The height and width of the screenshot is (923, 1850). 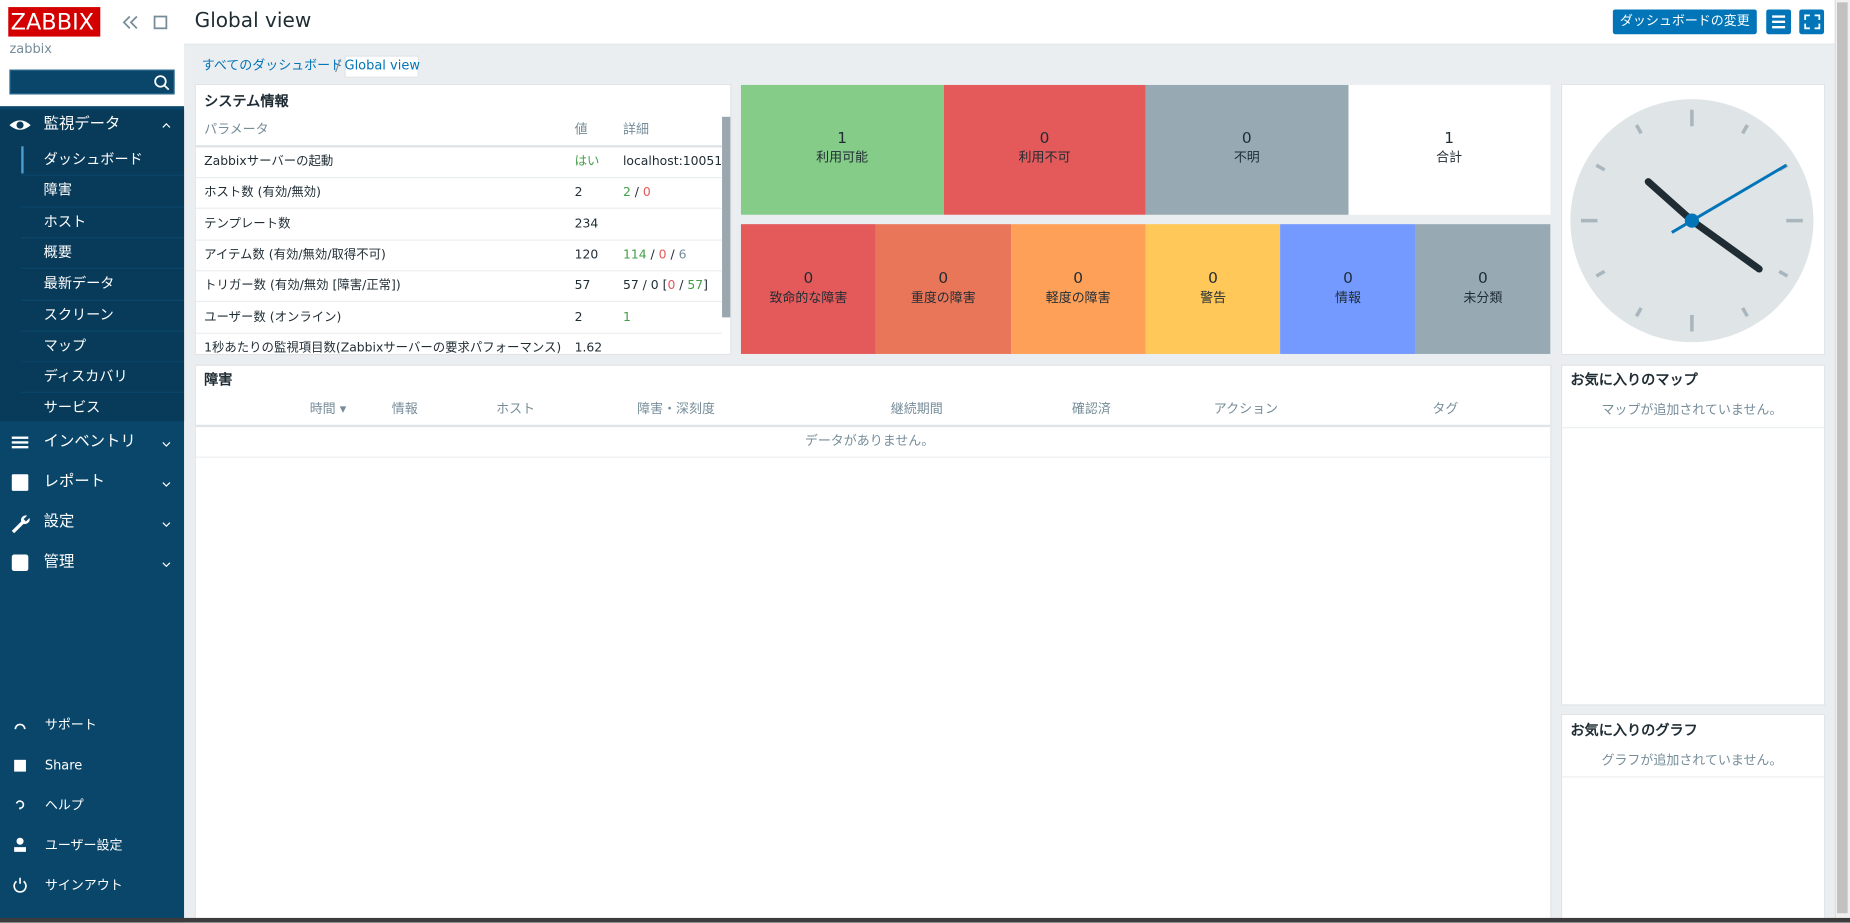 What do you see at coordinates (1692, 760) in the screenshot?
I see `empty-message: グラフが追加されていません。` at bounding box center [1692, 760].